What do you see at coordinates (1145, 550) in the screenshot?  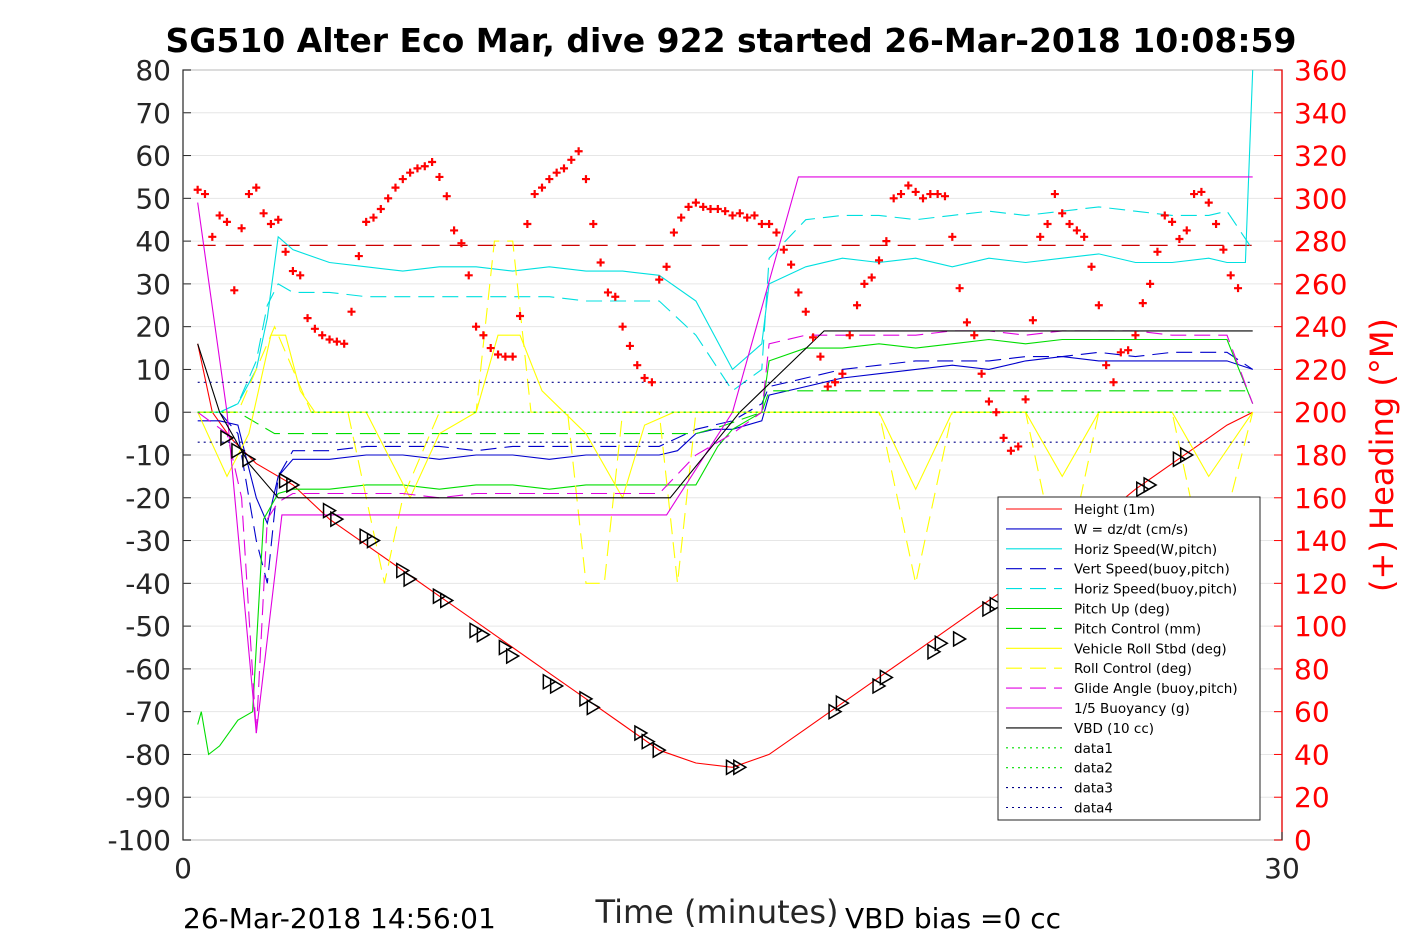 I see `legend-entry: Horiz Speed(W,pitch)` at bounding box center [1145, 550].